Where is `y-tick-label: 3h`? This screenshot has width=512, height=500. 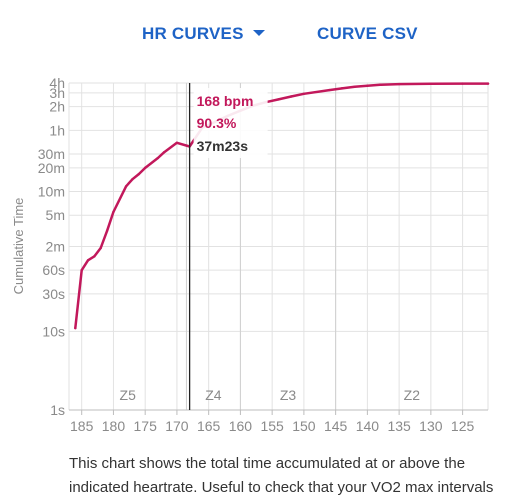
y-tick-label: 3h is located at coordinates (57, 93).